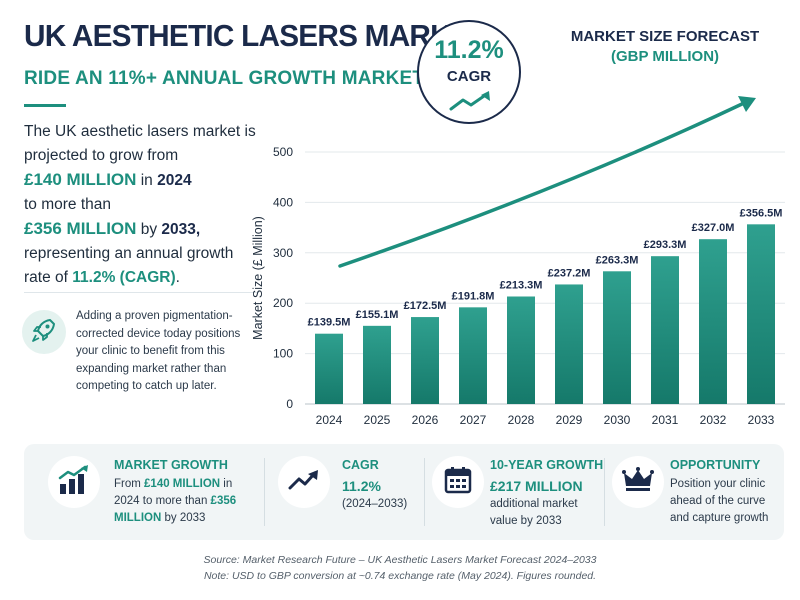 The height and width of the screenshot is (600, 800). What do you see at coordinates (473, 355) in the screenshot?
I see `bar-2027` at bounding box center [473, 355].